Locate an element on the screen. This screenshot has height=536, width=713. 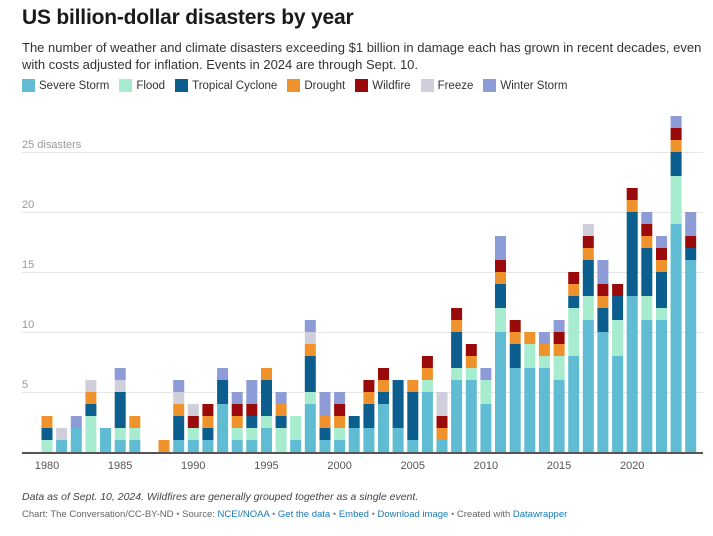
bar-segment-drought-2007 is located at coordinates (442, 434).